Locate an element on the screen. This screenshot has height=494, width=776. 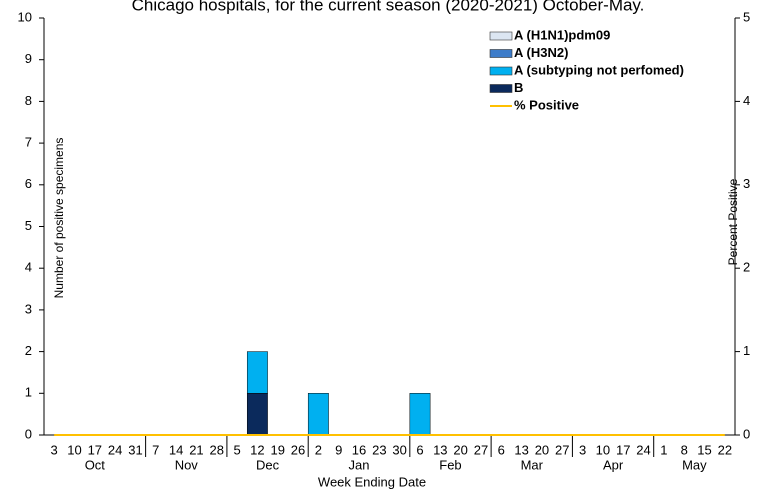
y-axis-title: Number of positive specimens is located at coordinates (59, 218).